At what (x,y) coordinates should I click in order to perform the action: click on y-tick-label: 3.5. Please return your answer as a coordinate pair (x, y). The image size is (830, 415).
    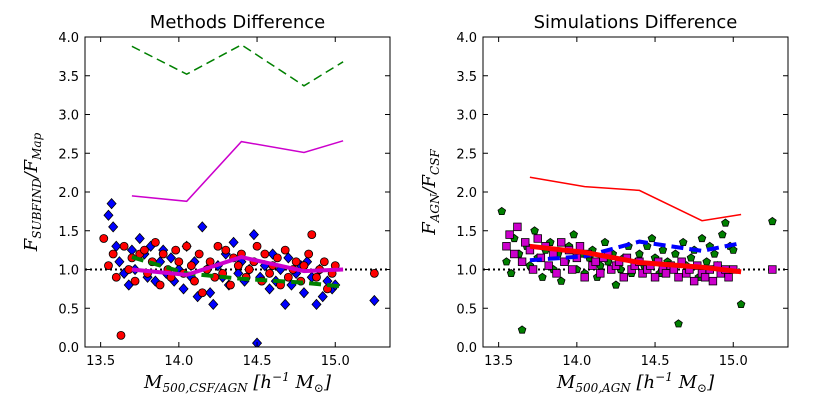
    Looking at the image, I should click on (466, 77).